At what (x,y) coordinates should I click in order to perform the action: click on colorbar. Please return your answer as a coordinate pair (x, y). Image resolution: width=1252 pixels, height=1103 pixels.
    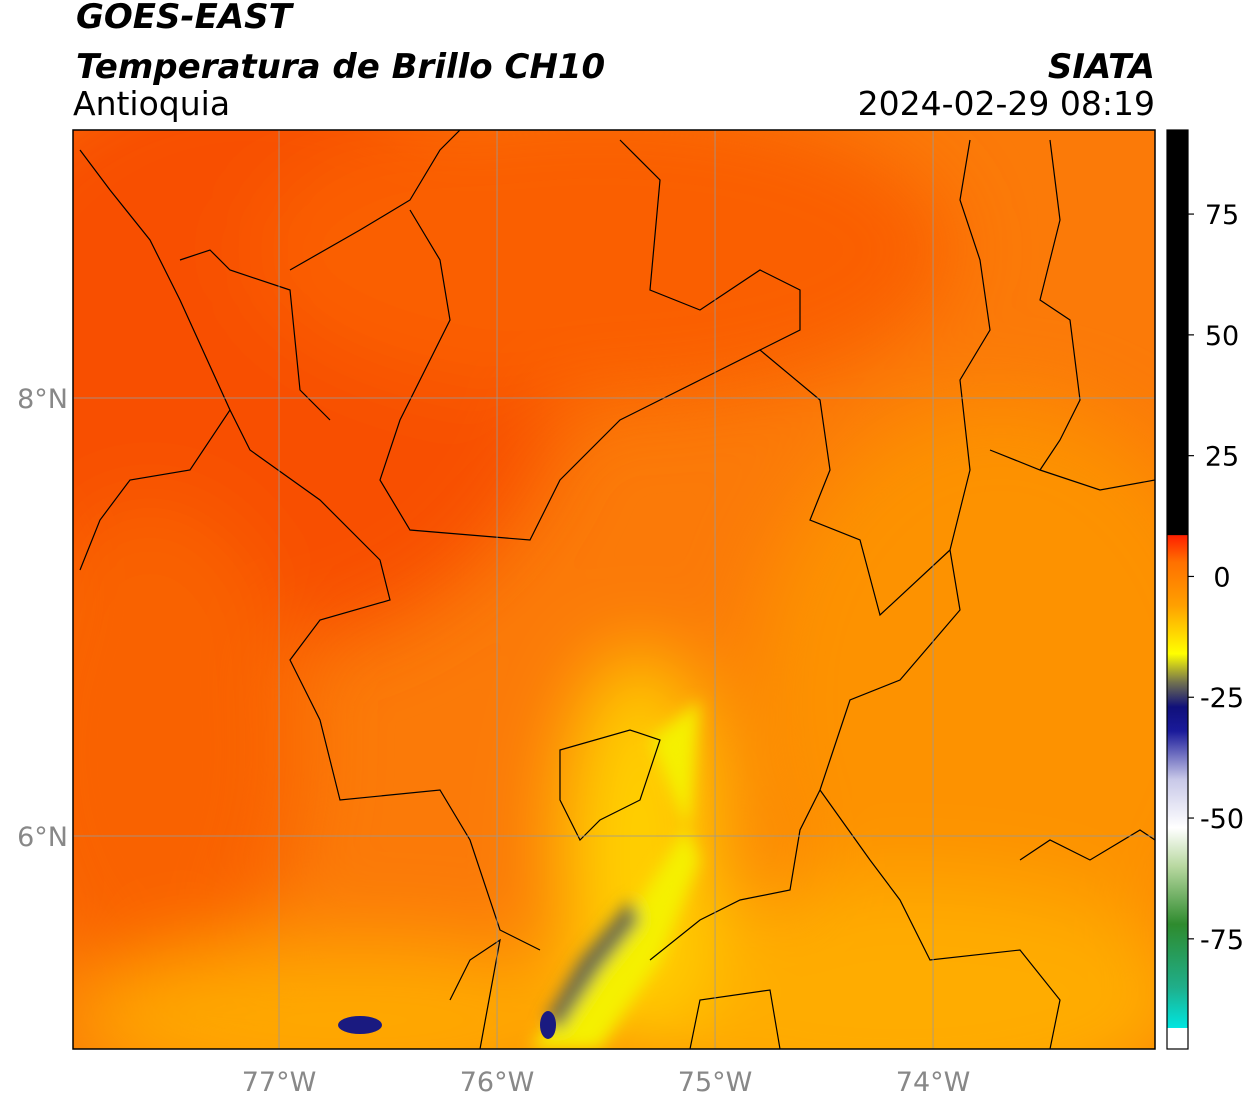
    Looking at the image, I should click on (1177, 589).